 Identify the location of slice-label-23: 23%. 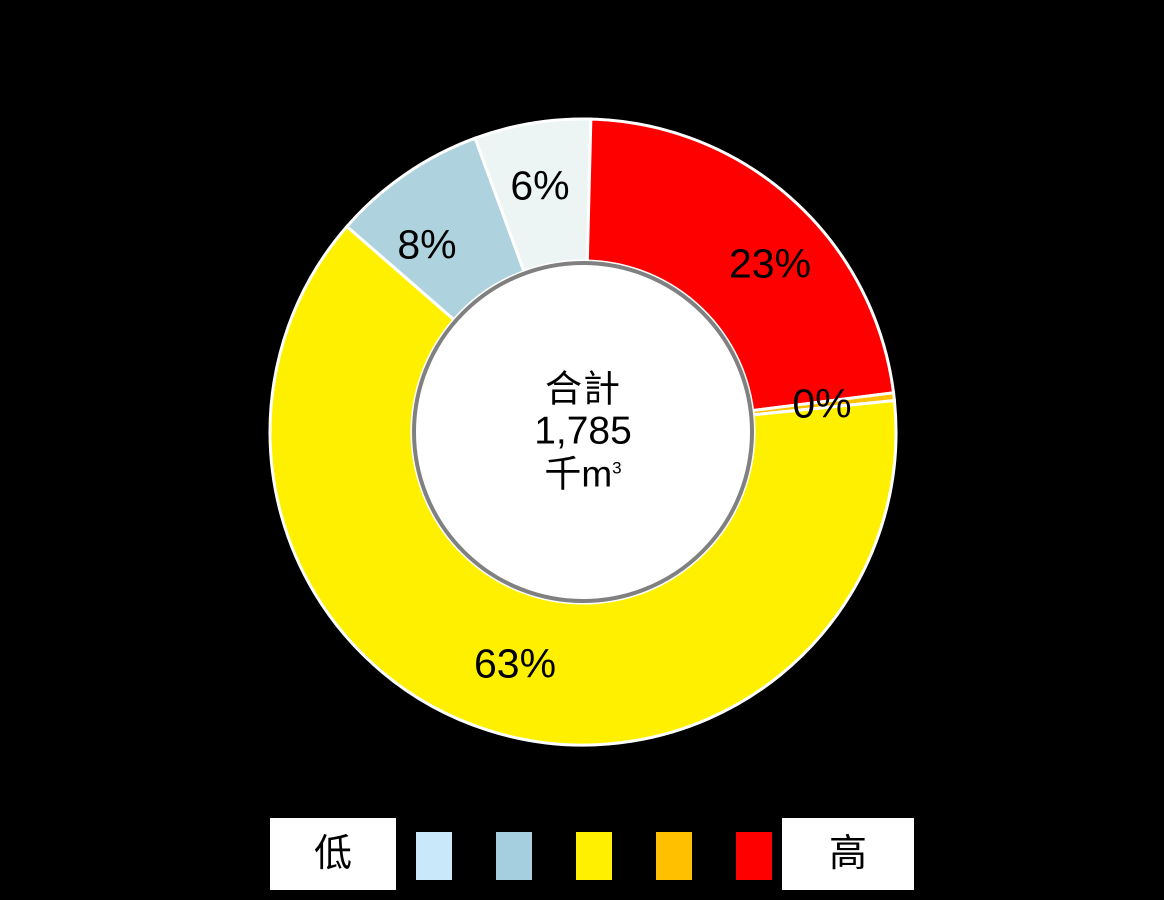
(770, 263).